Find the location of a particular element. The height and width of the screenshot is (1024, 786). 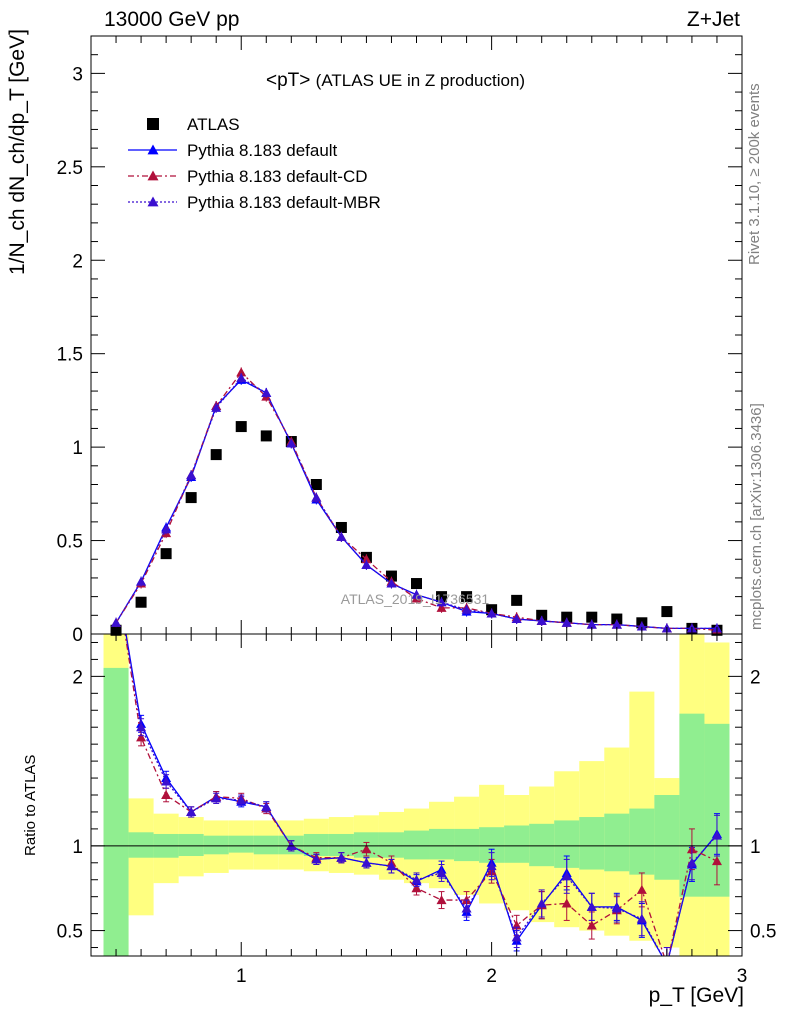

main-title: <pT> is located at coordinates (288, 80).